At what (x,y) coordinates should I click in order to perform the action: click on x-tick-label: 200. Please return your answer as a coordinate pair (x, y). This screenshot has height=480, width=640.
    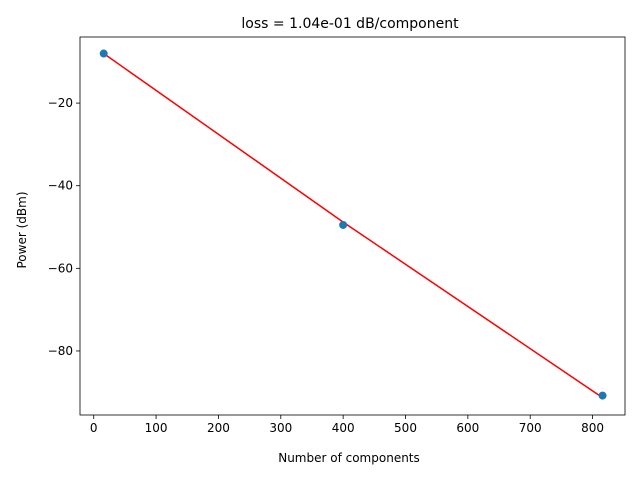
    Looking at the image, I should click on (218, 428).